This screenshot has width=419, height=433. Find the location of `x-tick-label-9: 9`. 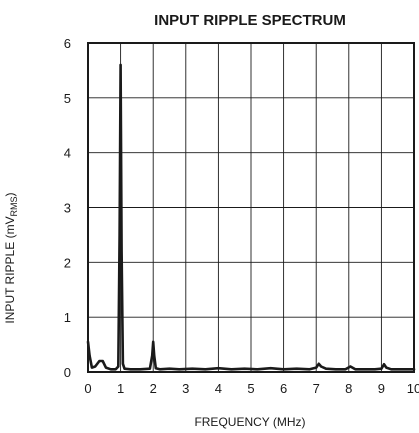

x-tick-label-9: 9 is located at coordinates (381, 388).